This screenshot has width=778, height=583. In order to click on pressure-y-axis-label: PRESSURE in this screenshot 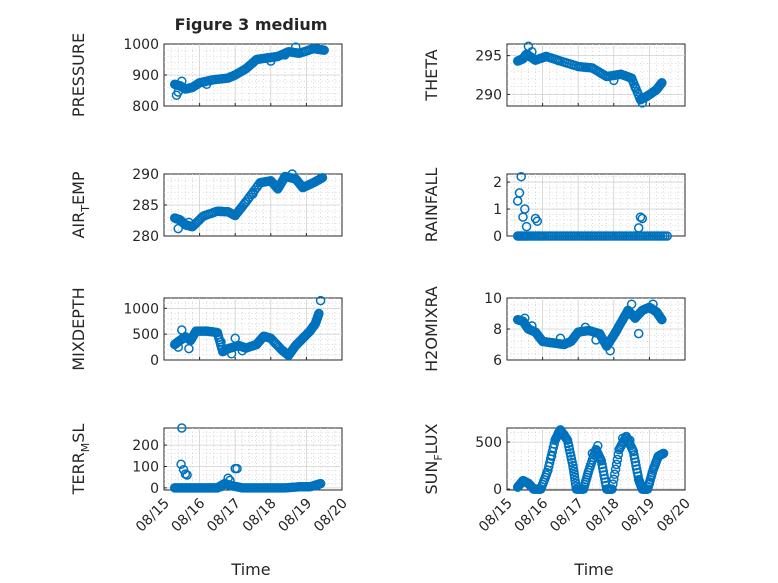, I will do `click(78, 75)`.